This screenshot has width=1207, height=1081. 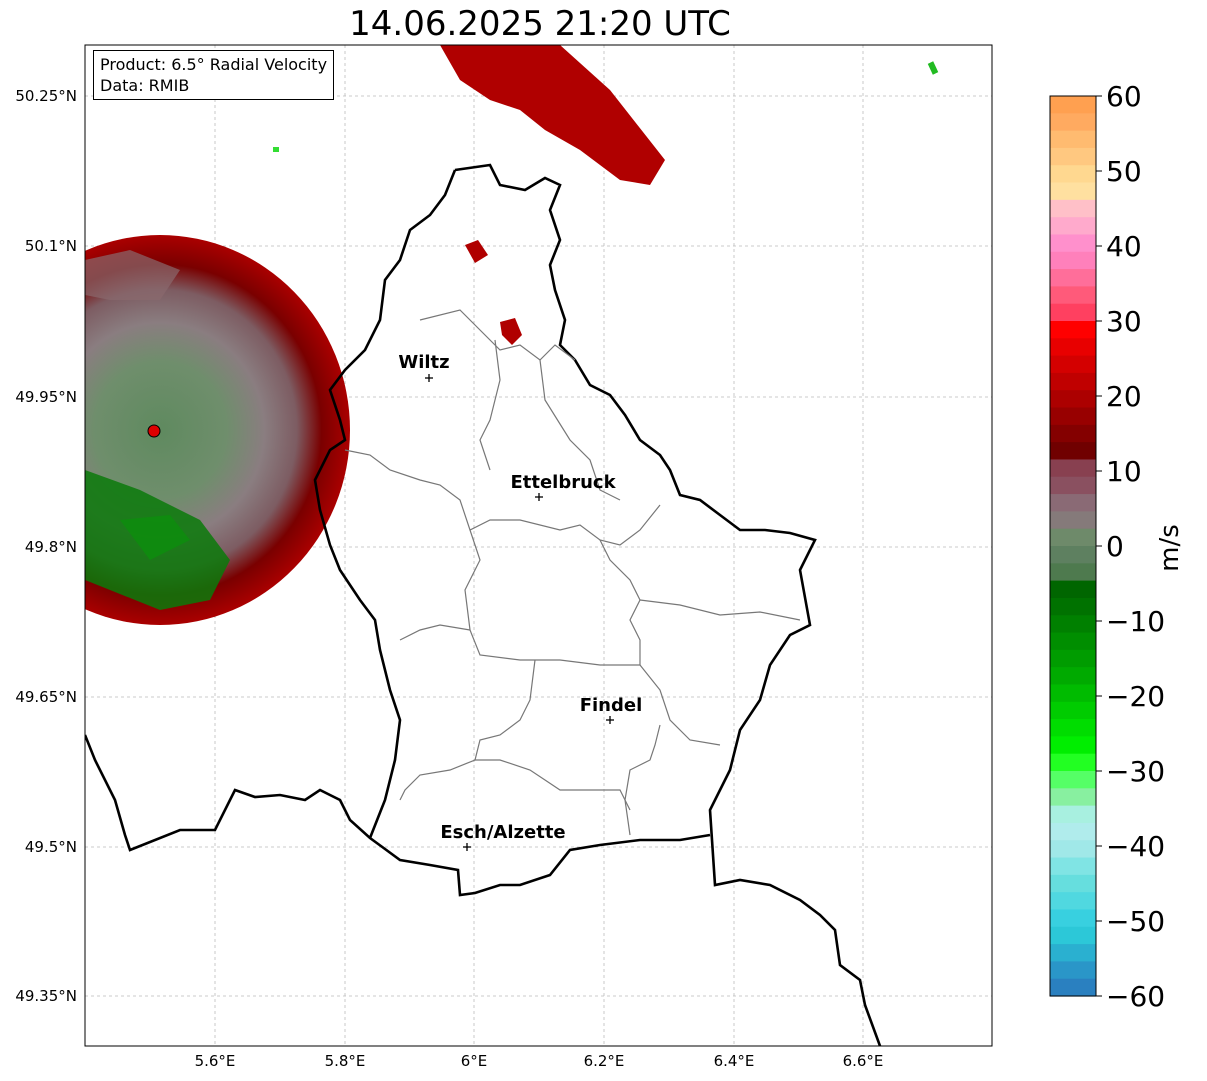 I want to click on colorbar-tick-label: −30, so click(x=1135, y=771).